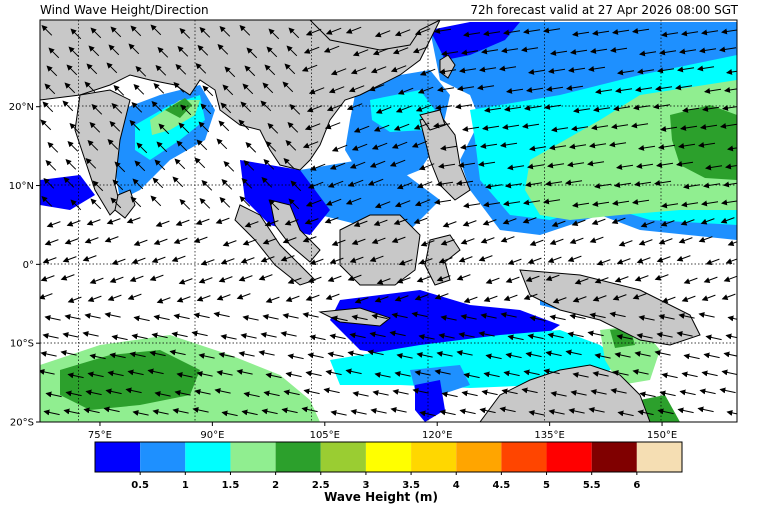 The image size is (762, 508). I want to click on lon-tick-label: 150°E, so click(662, 435).